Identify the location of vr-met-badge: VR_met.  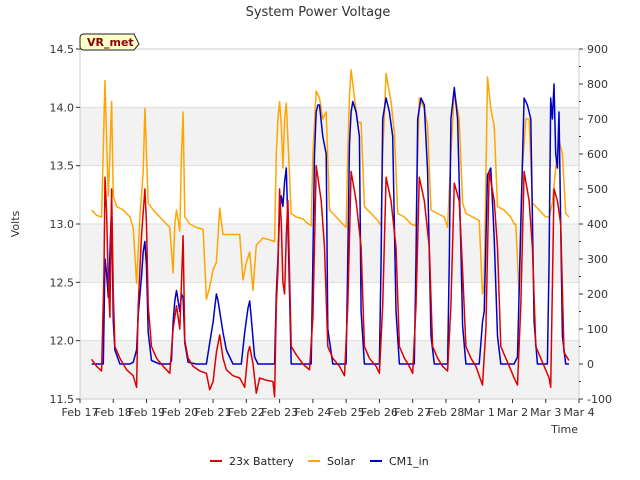
(109, 42).